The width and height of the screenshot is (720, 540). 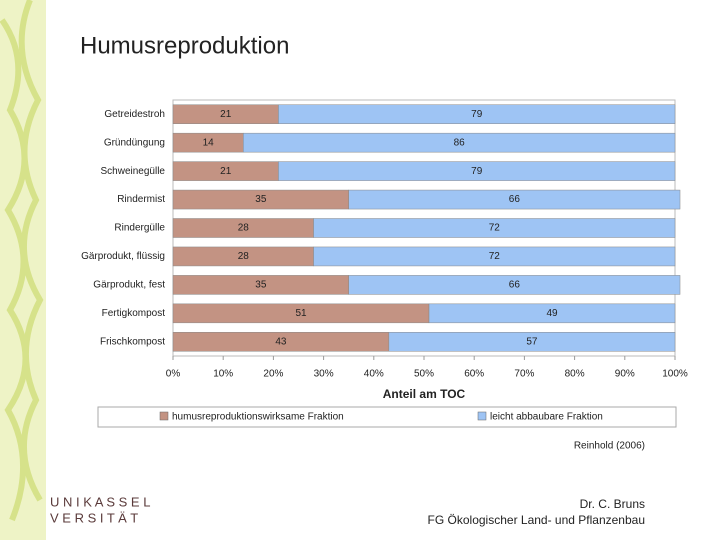 What do you see at coordinates (324, 374) in the screenshot?
I see `x-tick-label: 30%` at bounding box center [324, 374].